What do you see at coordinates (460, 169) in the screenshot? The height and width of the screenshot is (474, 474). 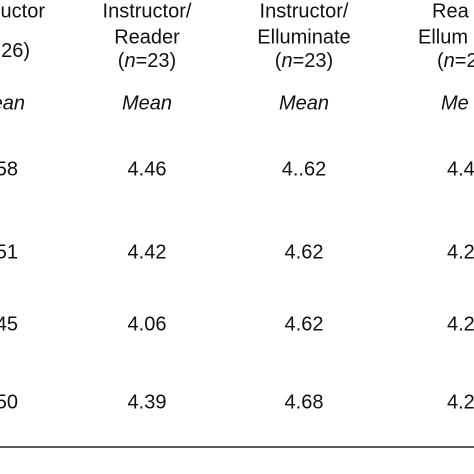 I see `cell-value: 4.4` at bounding box center [460, 169].